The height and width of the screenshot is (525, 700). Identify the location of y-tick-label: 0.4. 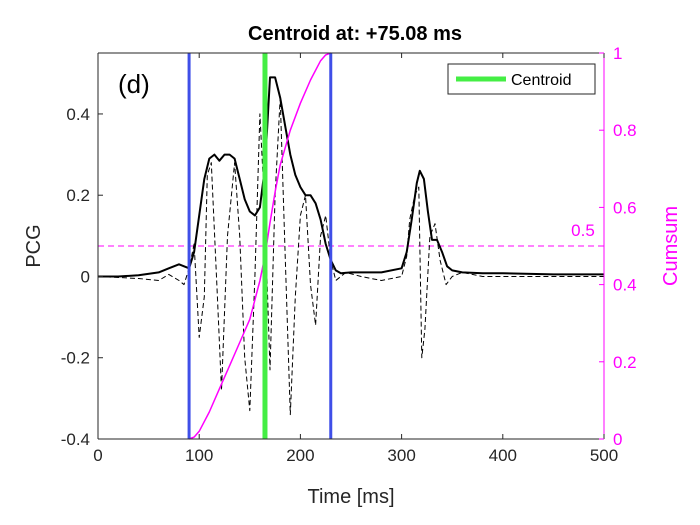
(78, 114).